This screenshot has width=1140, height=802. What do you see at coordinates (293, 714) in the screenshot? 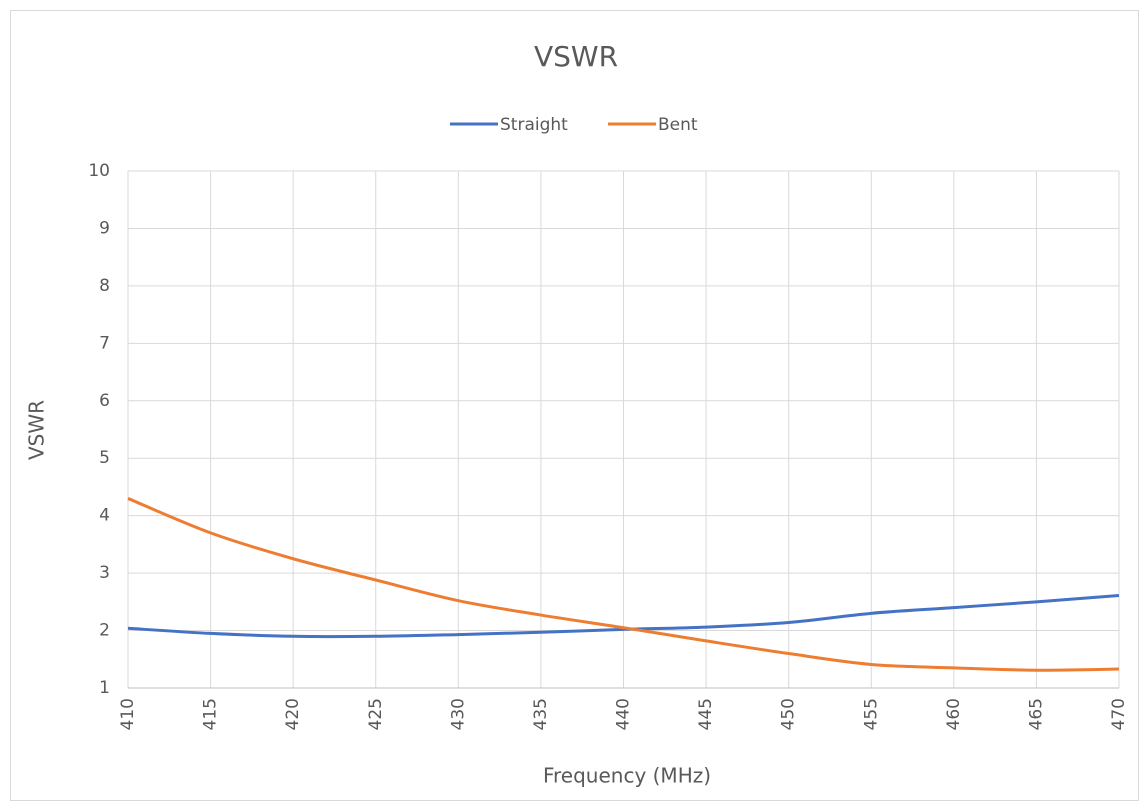
I see `x-tick-label: 420` at bounding box center [293, 714].